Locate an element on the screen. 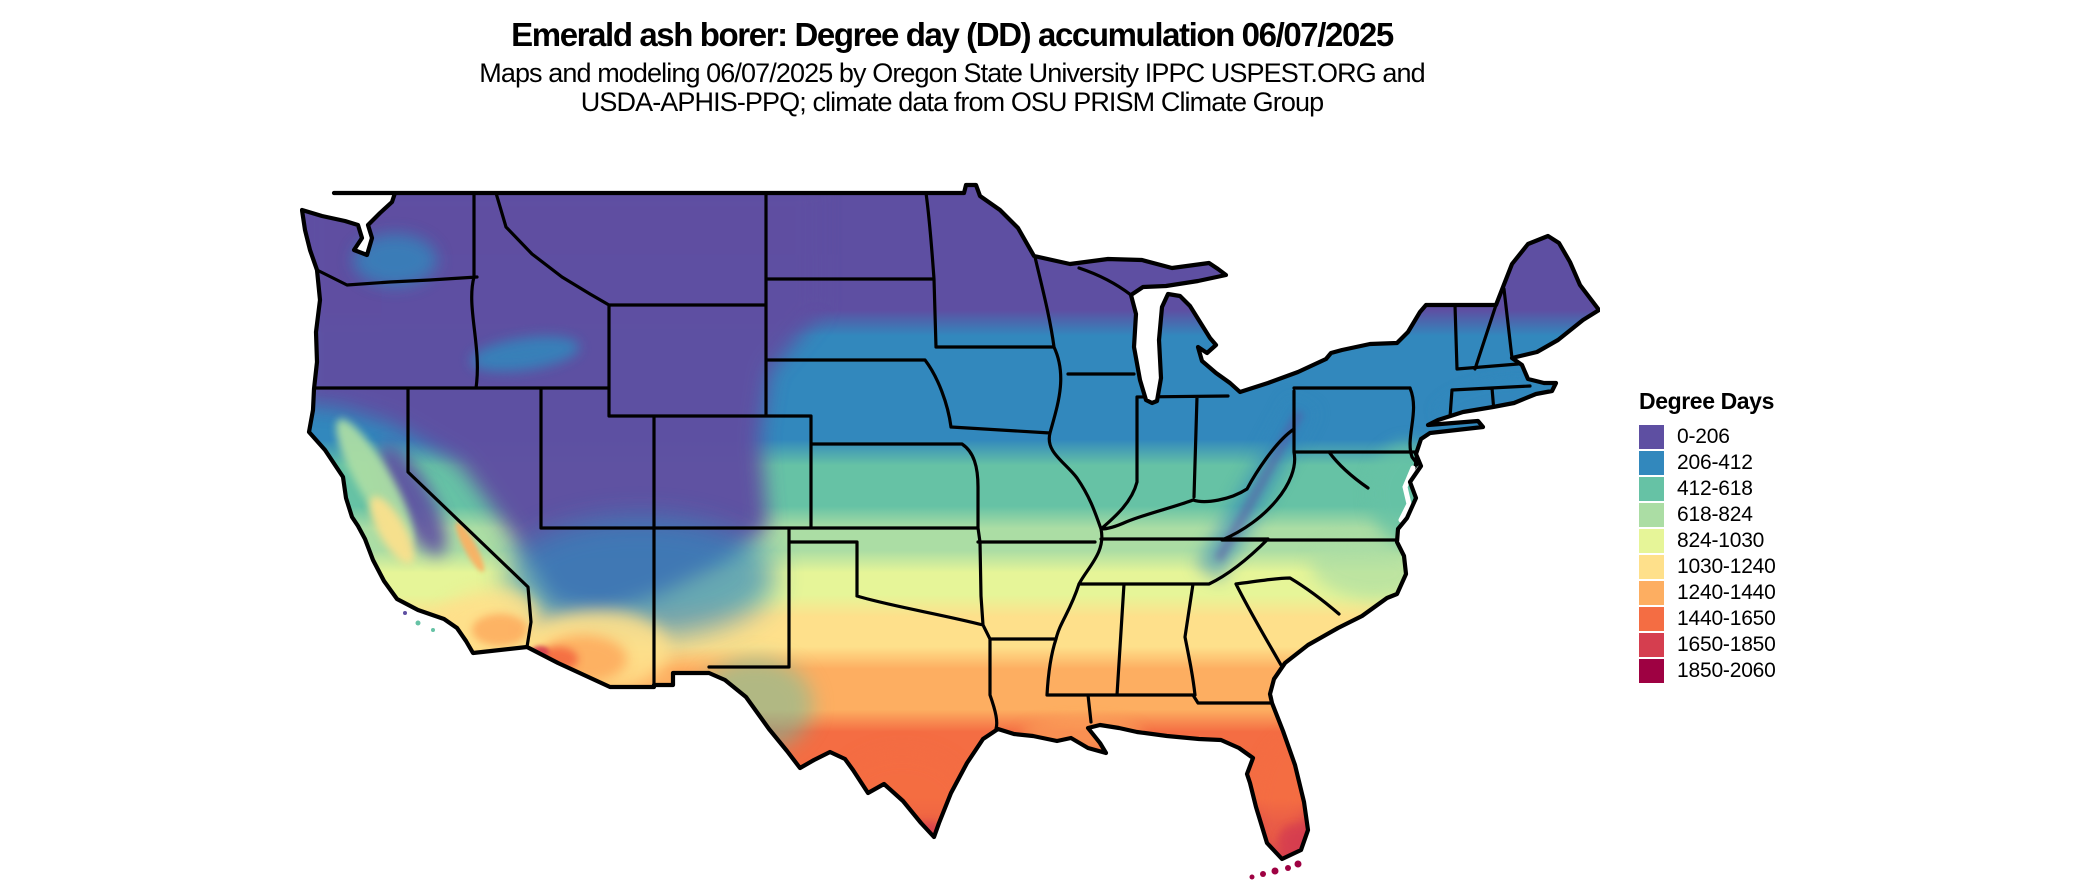  legend-item: 1030-1240 is located at coordinates (1707, 567).